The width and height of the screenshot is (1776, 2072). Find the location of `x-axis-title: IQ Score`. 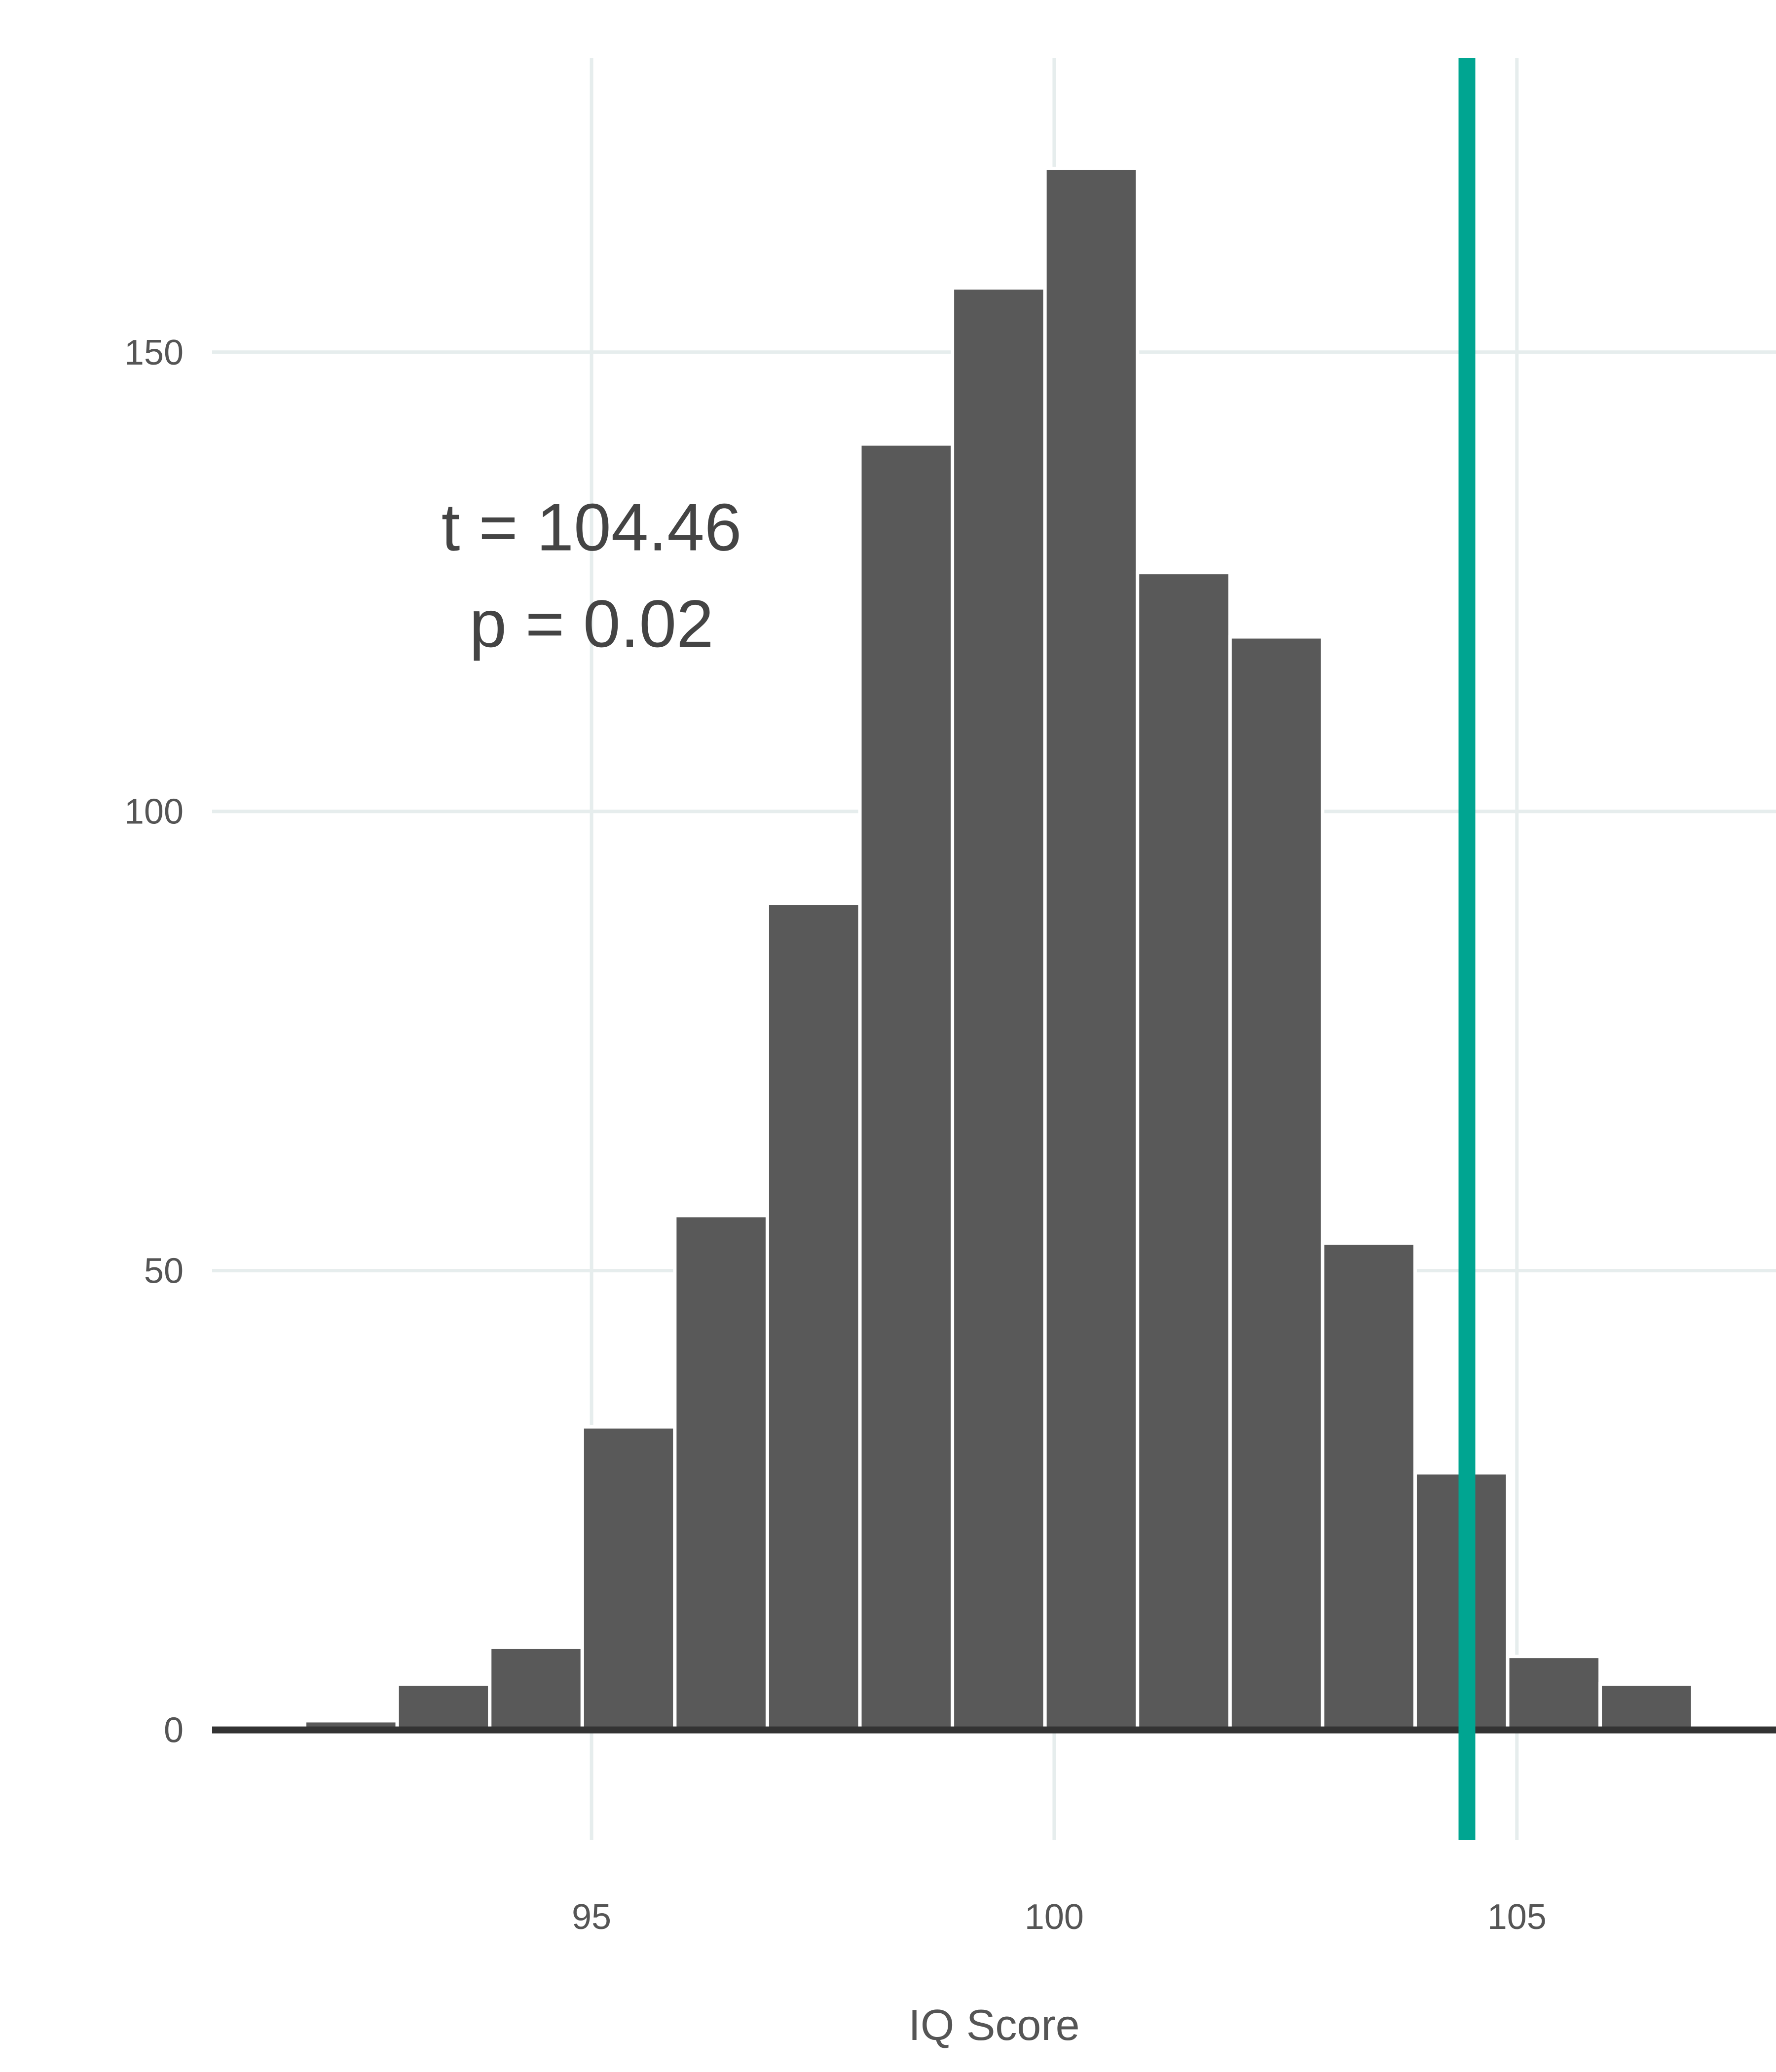

x-axis-title: IQ Score is located at coordinates (994, 2025).